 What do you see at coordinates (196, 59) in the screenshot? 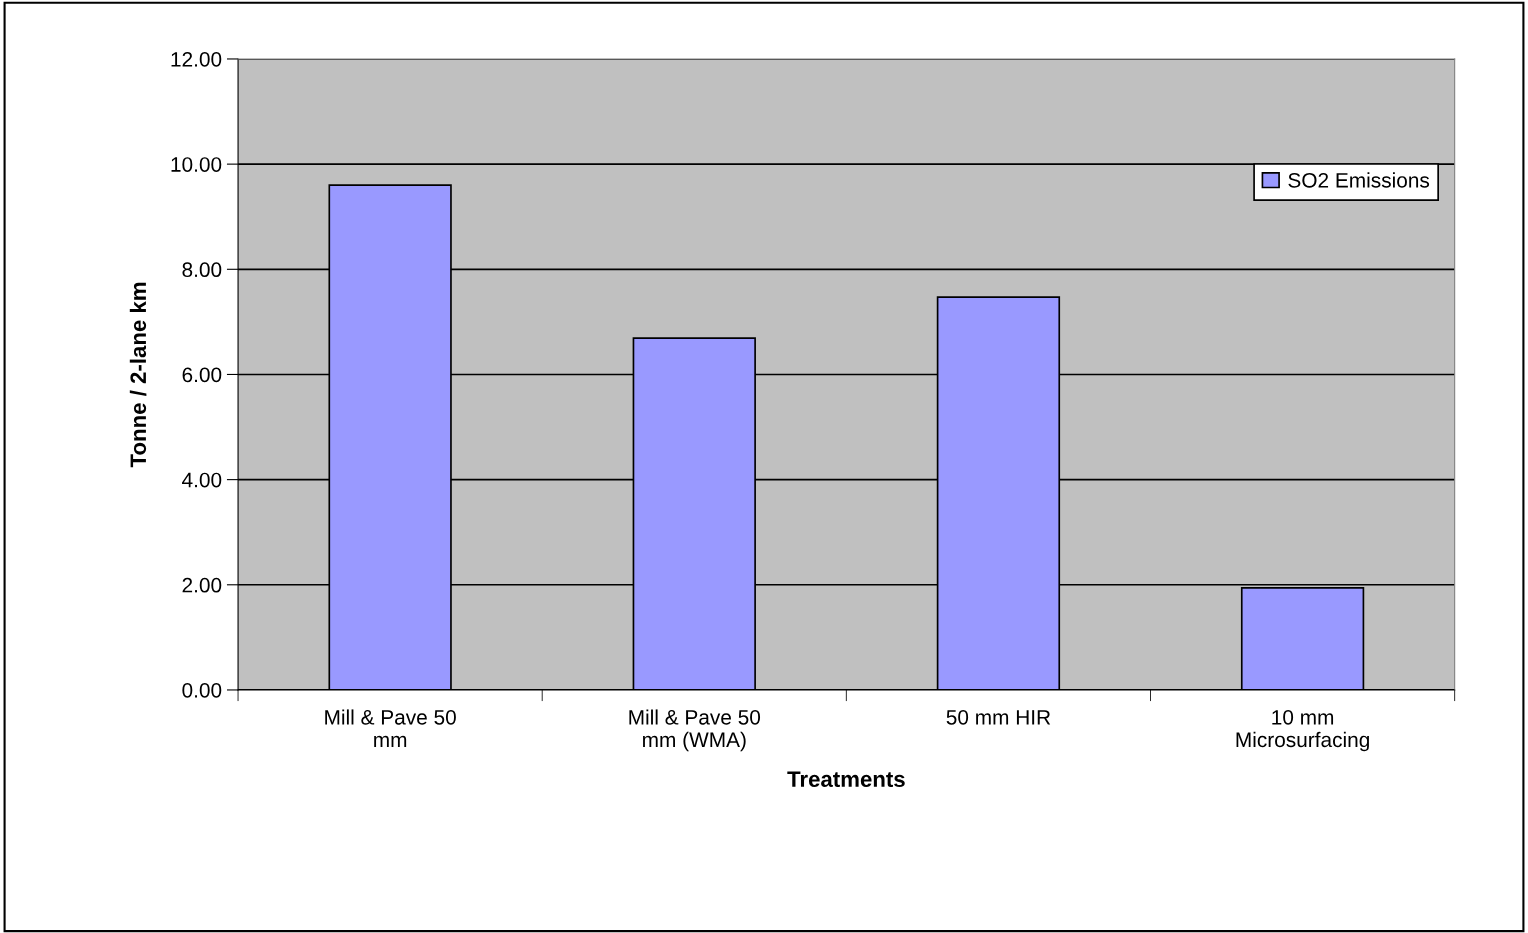
I see `y-tick-label: 12.00` at bounding box center [196, 59].